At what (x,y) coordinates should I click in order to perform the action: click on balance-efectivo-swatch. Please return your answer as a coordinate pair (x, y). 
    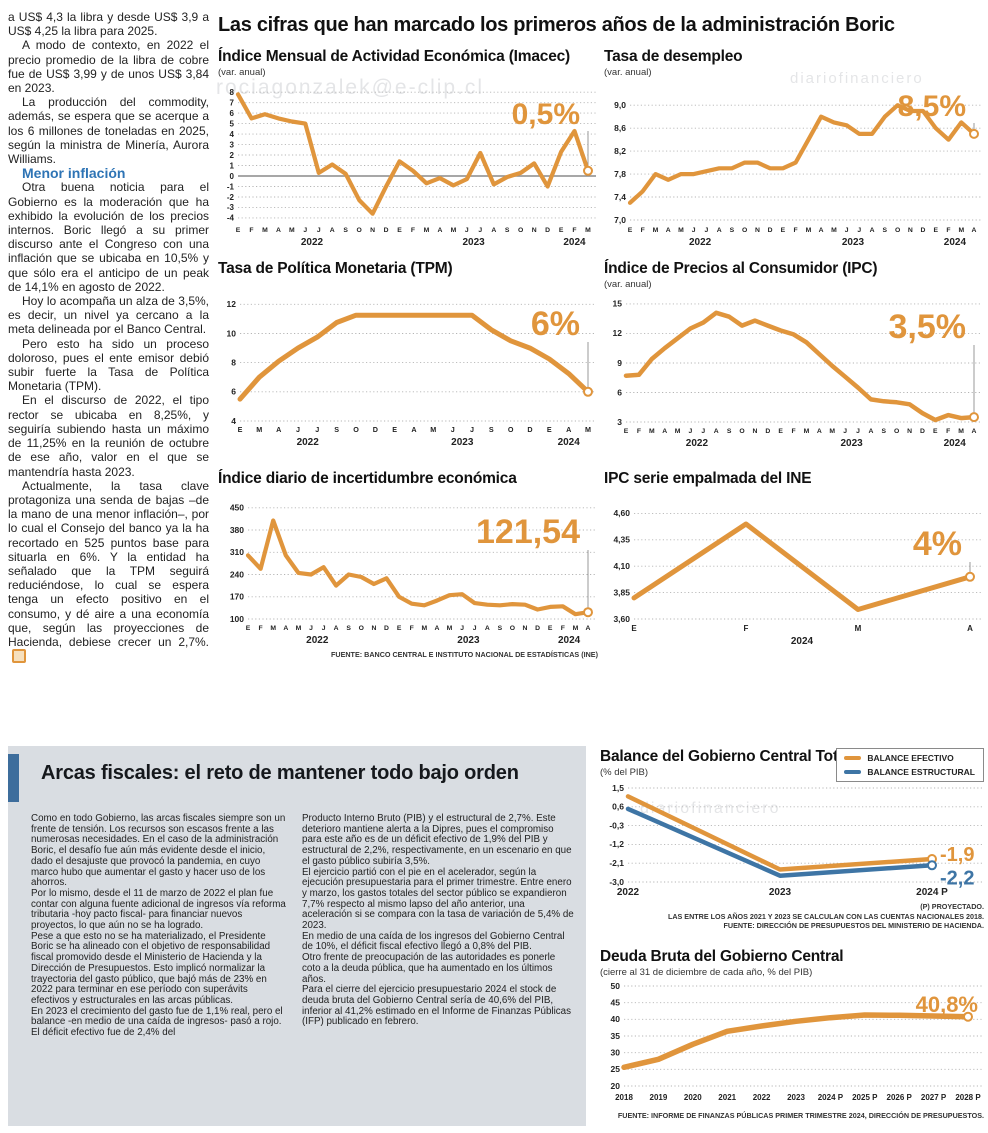
    Looking at the image, I should click on (853, 758).